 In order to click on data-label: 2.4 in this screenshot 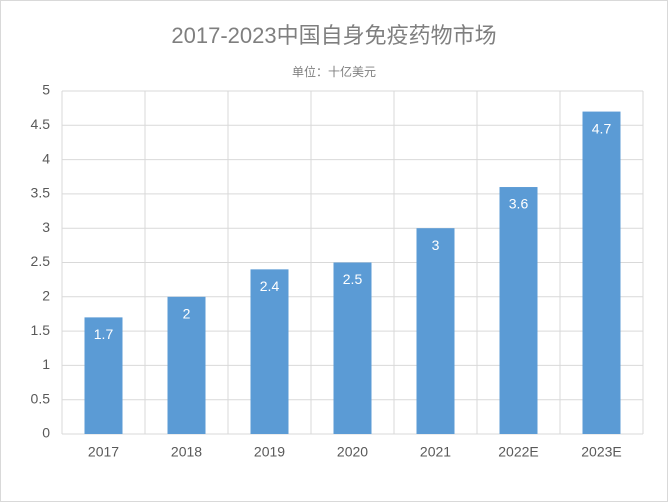, I will do `click(270, 286)`.